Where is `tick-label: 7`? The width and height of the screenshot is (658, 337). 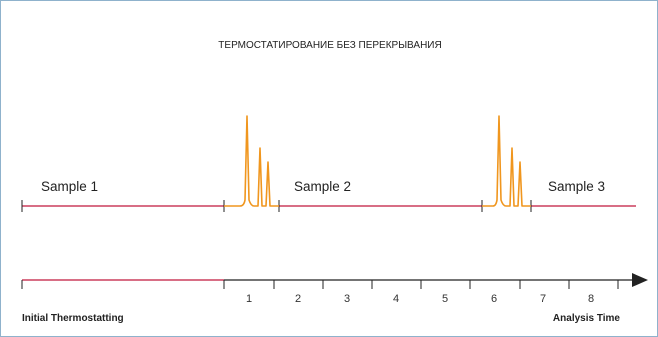
tick-label: 7 is located at coordinates (543, 299).